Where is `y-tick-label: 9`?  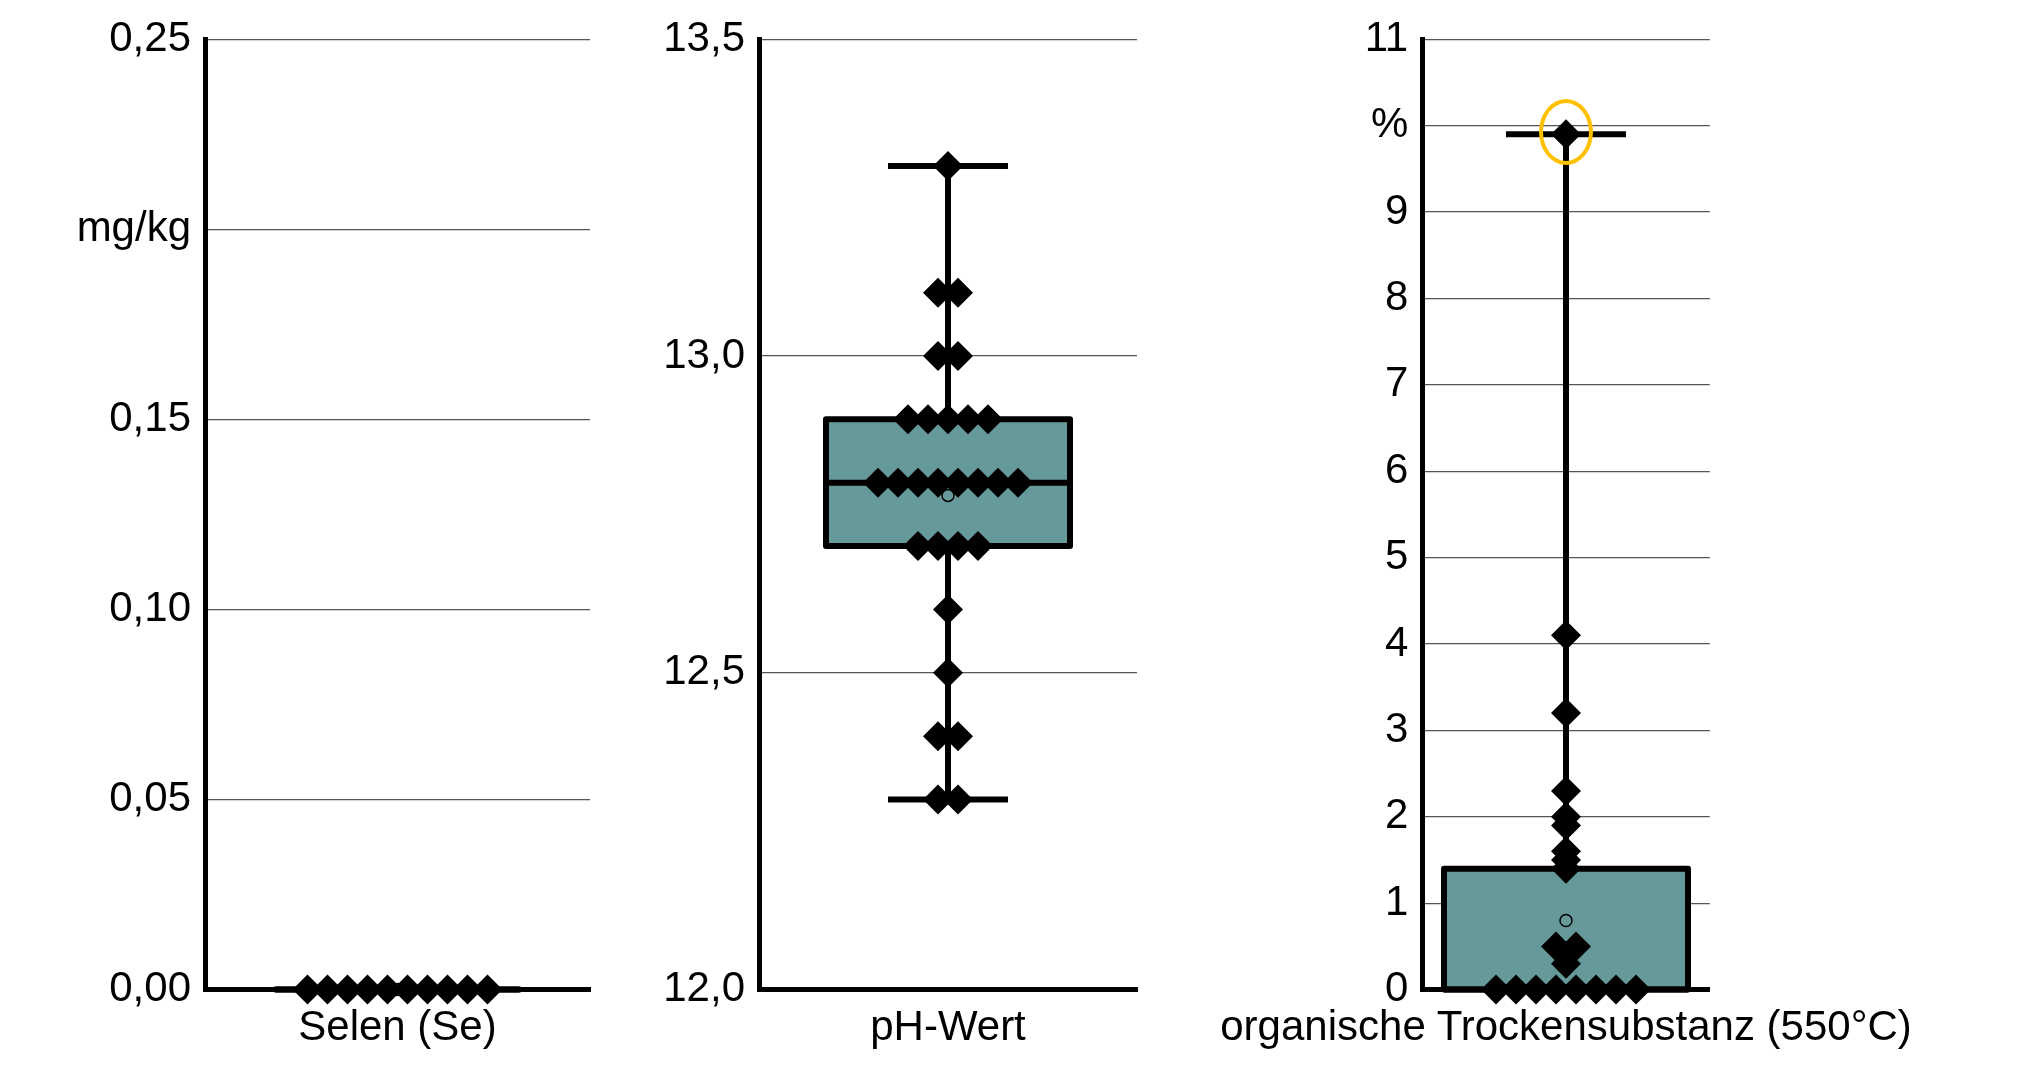
y-tick-label: 9 is located at coordinates (1396, 209).